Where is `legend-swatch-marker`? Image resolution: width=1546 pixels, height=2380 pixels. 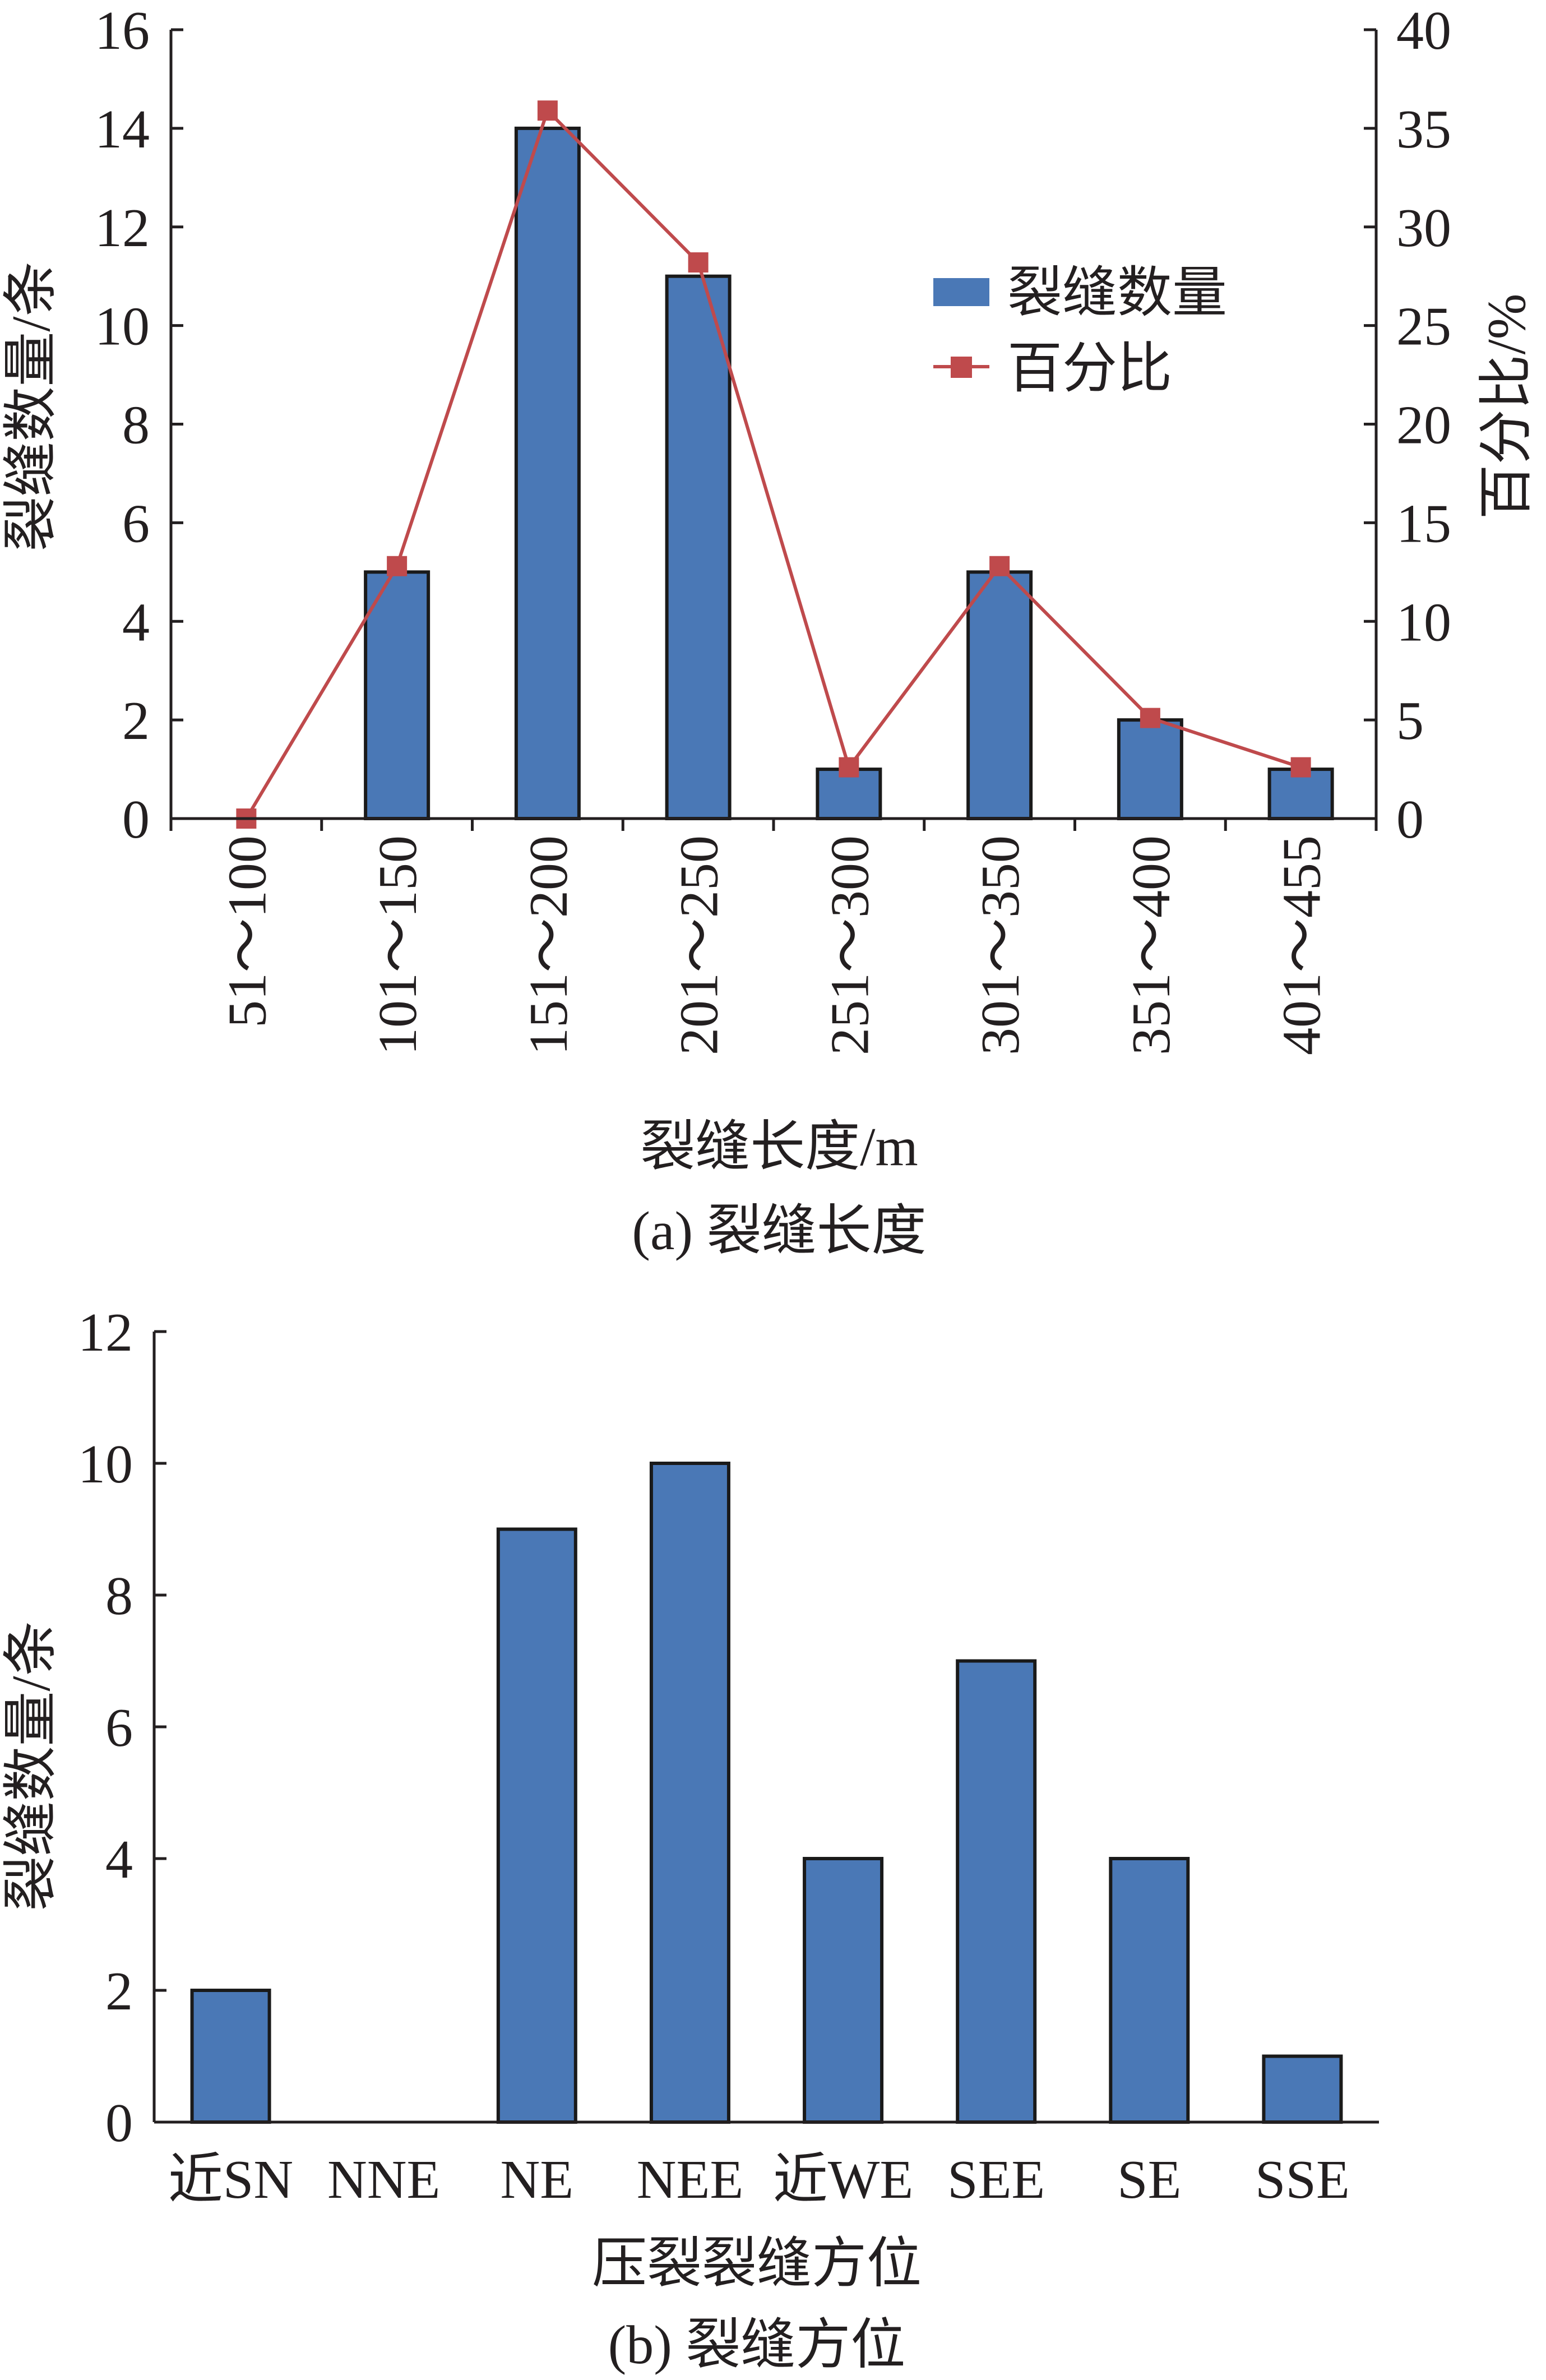
legend-swatch-marker is located at coordinates (961, 367).